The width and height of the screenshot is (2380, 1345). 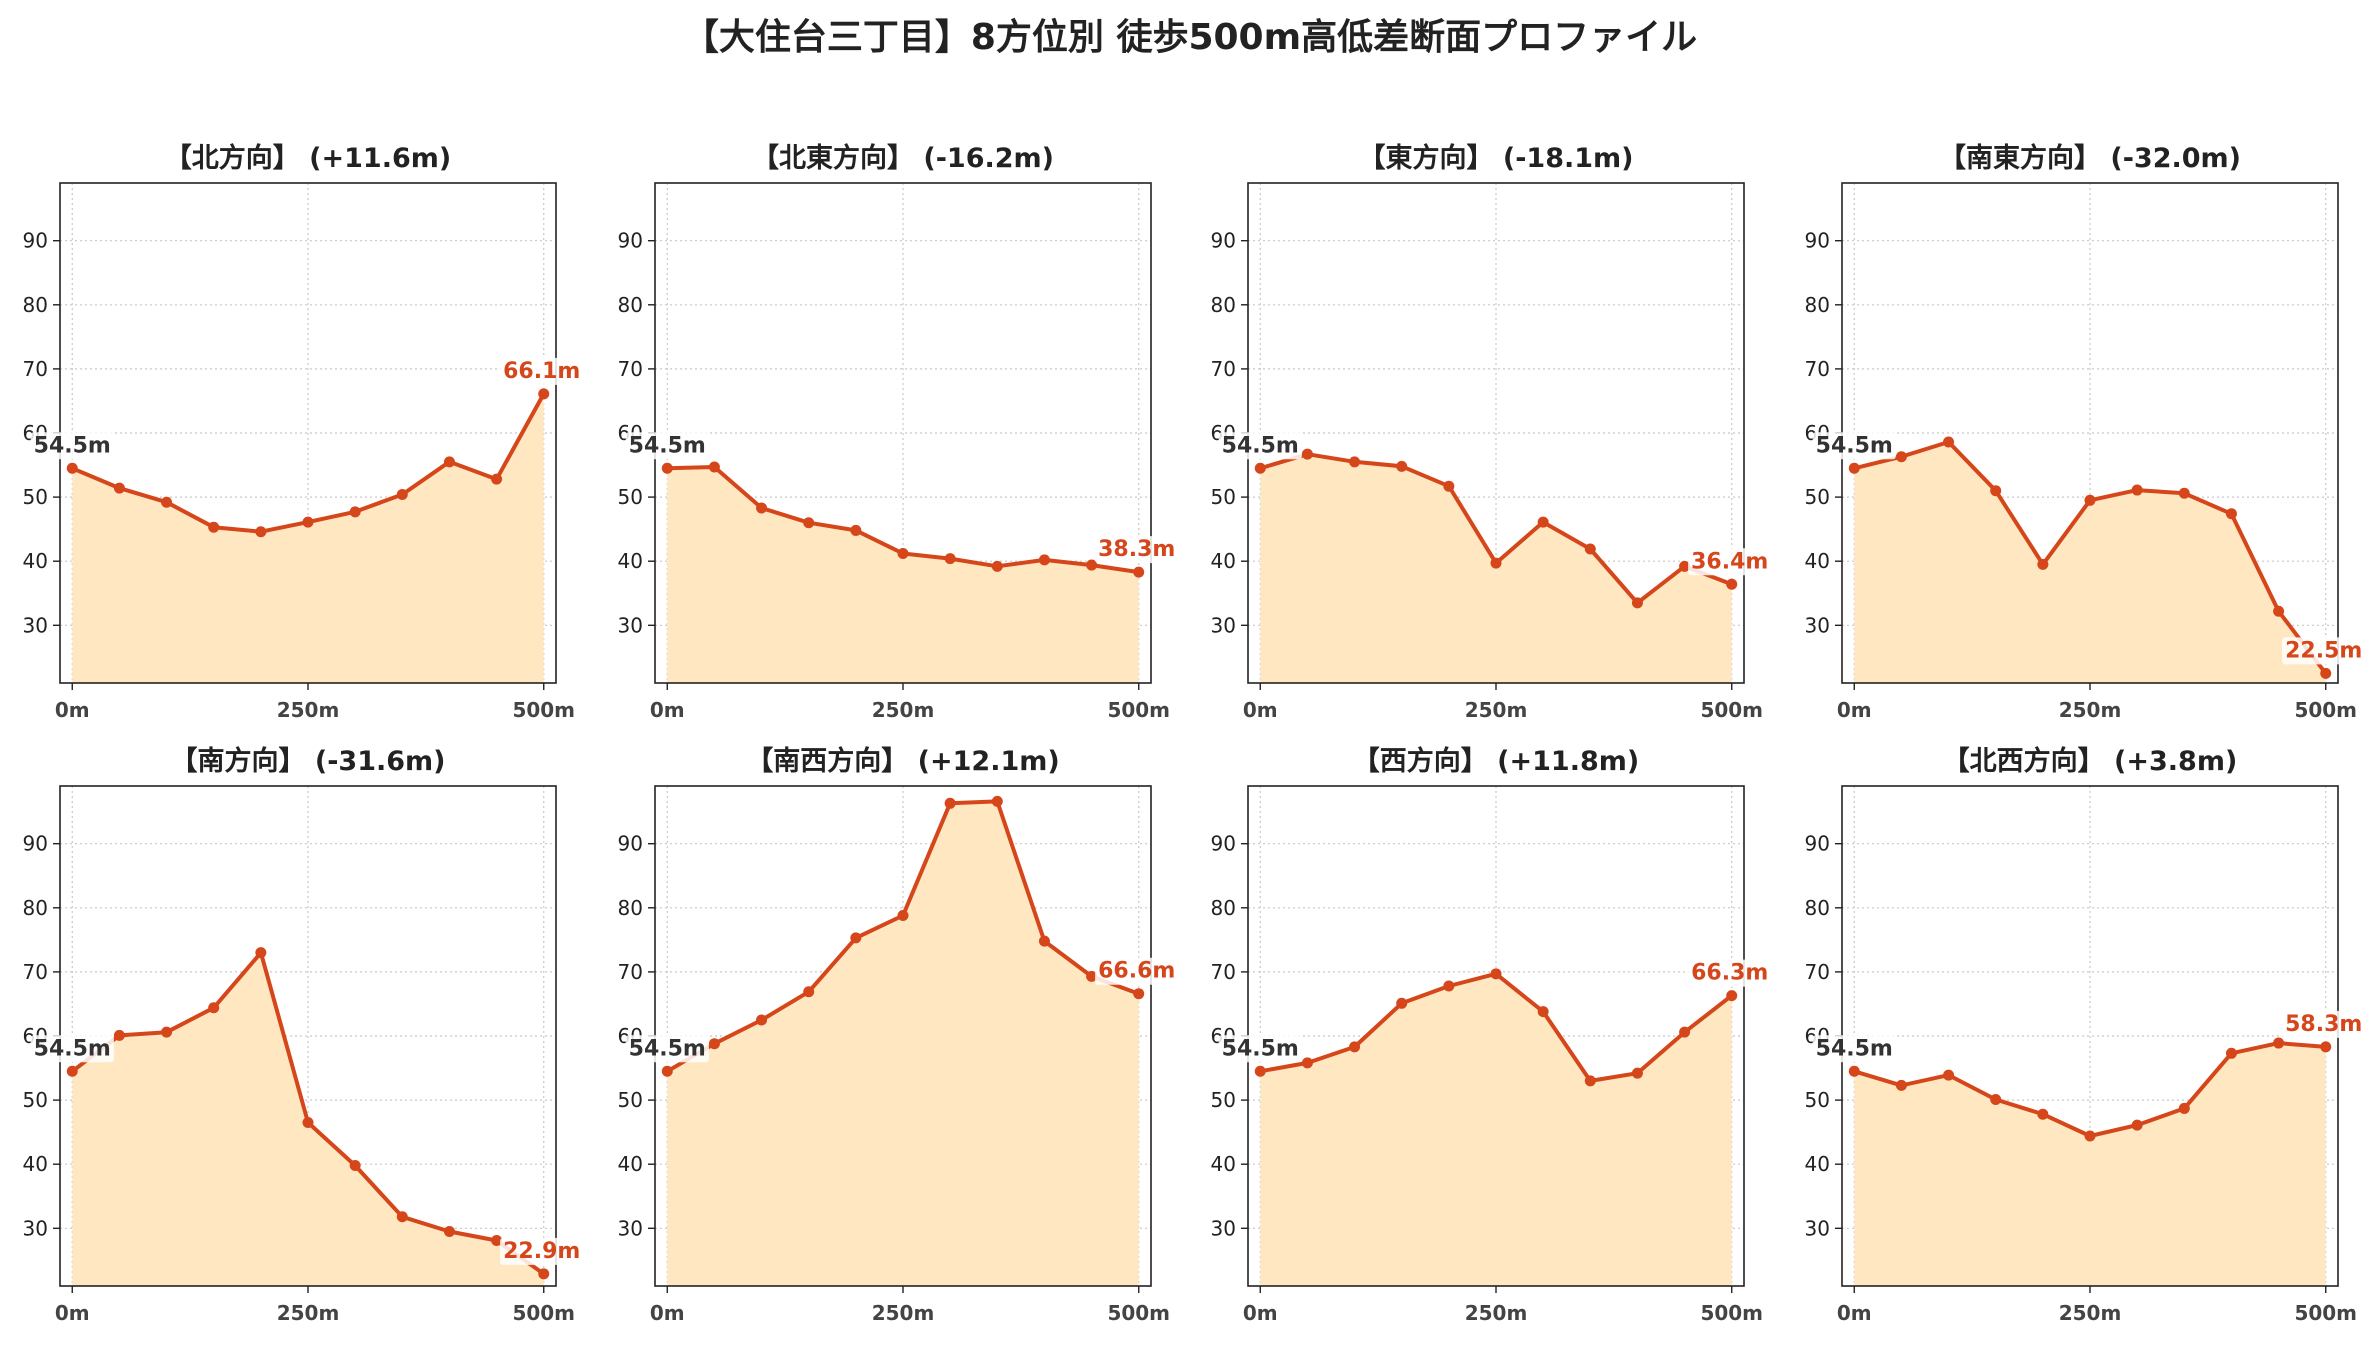 I want to click on end-value-label: 66.6m, so click(x=1136, y=971).